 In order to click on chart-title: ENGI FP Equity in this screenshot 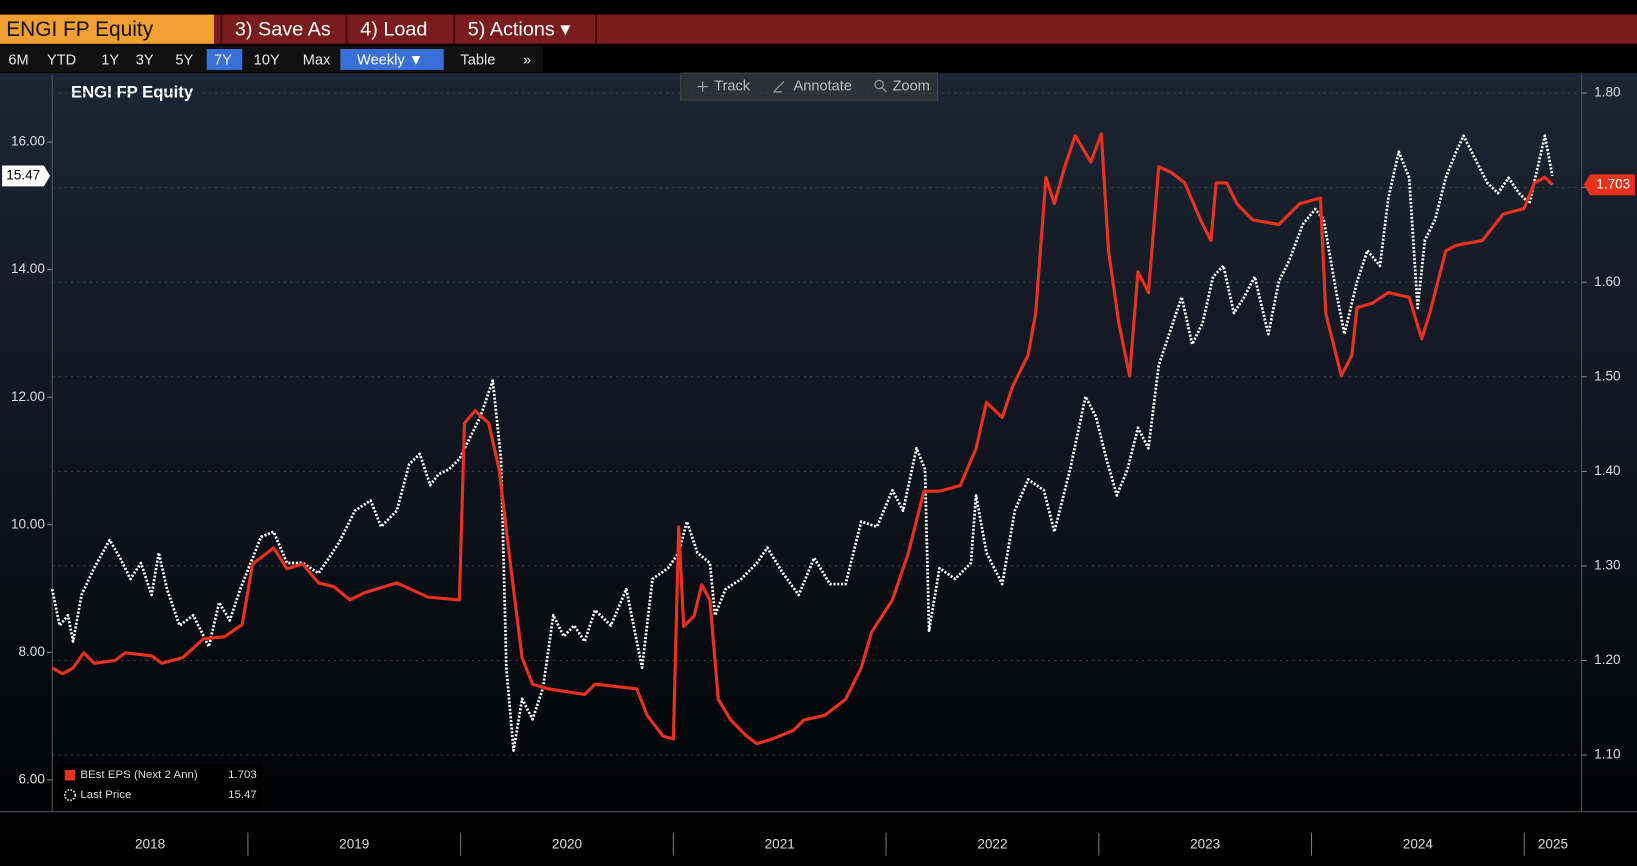, I will do `click(132, 91)`.